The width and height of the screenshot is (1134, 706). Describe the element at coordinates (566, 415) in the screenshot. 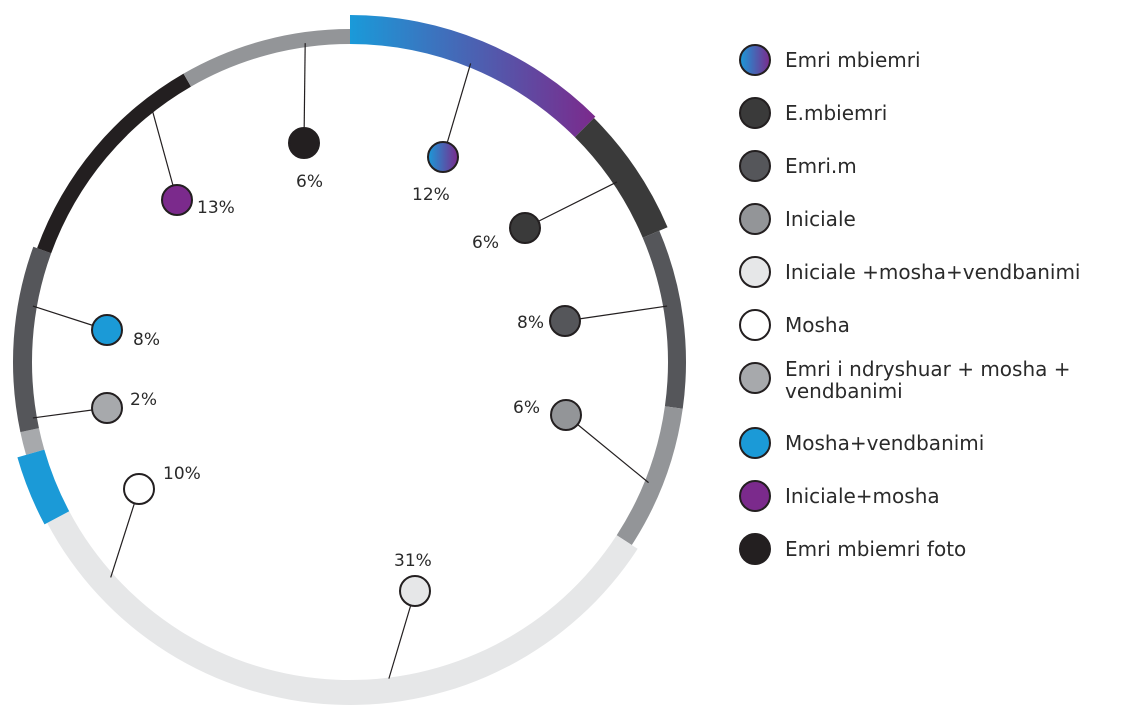

I see `marker-iniciale` at that location.